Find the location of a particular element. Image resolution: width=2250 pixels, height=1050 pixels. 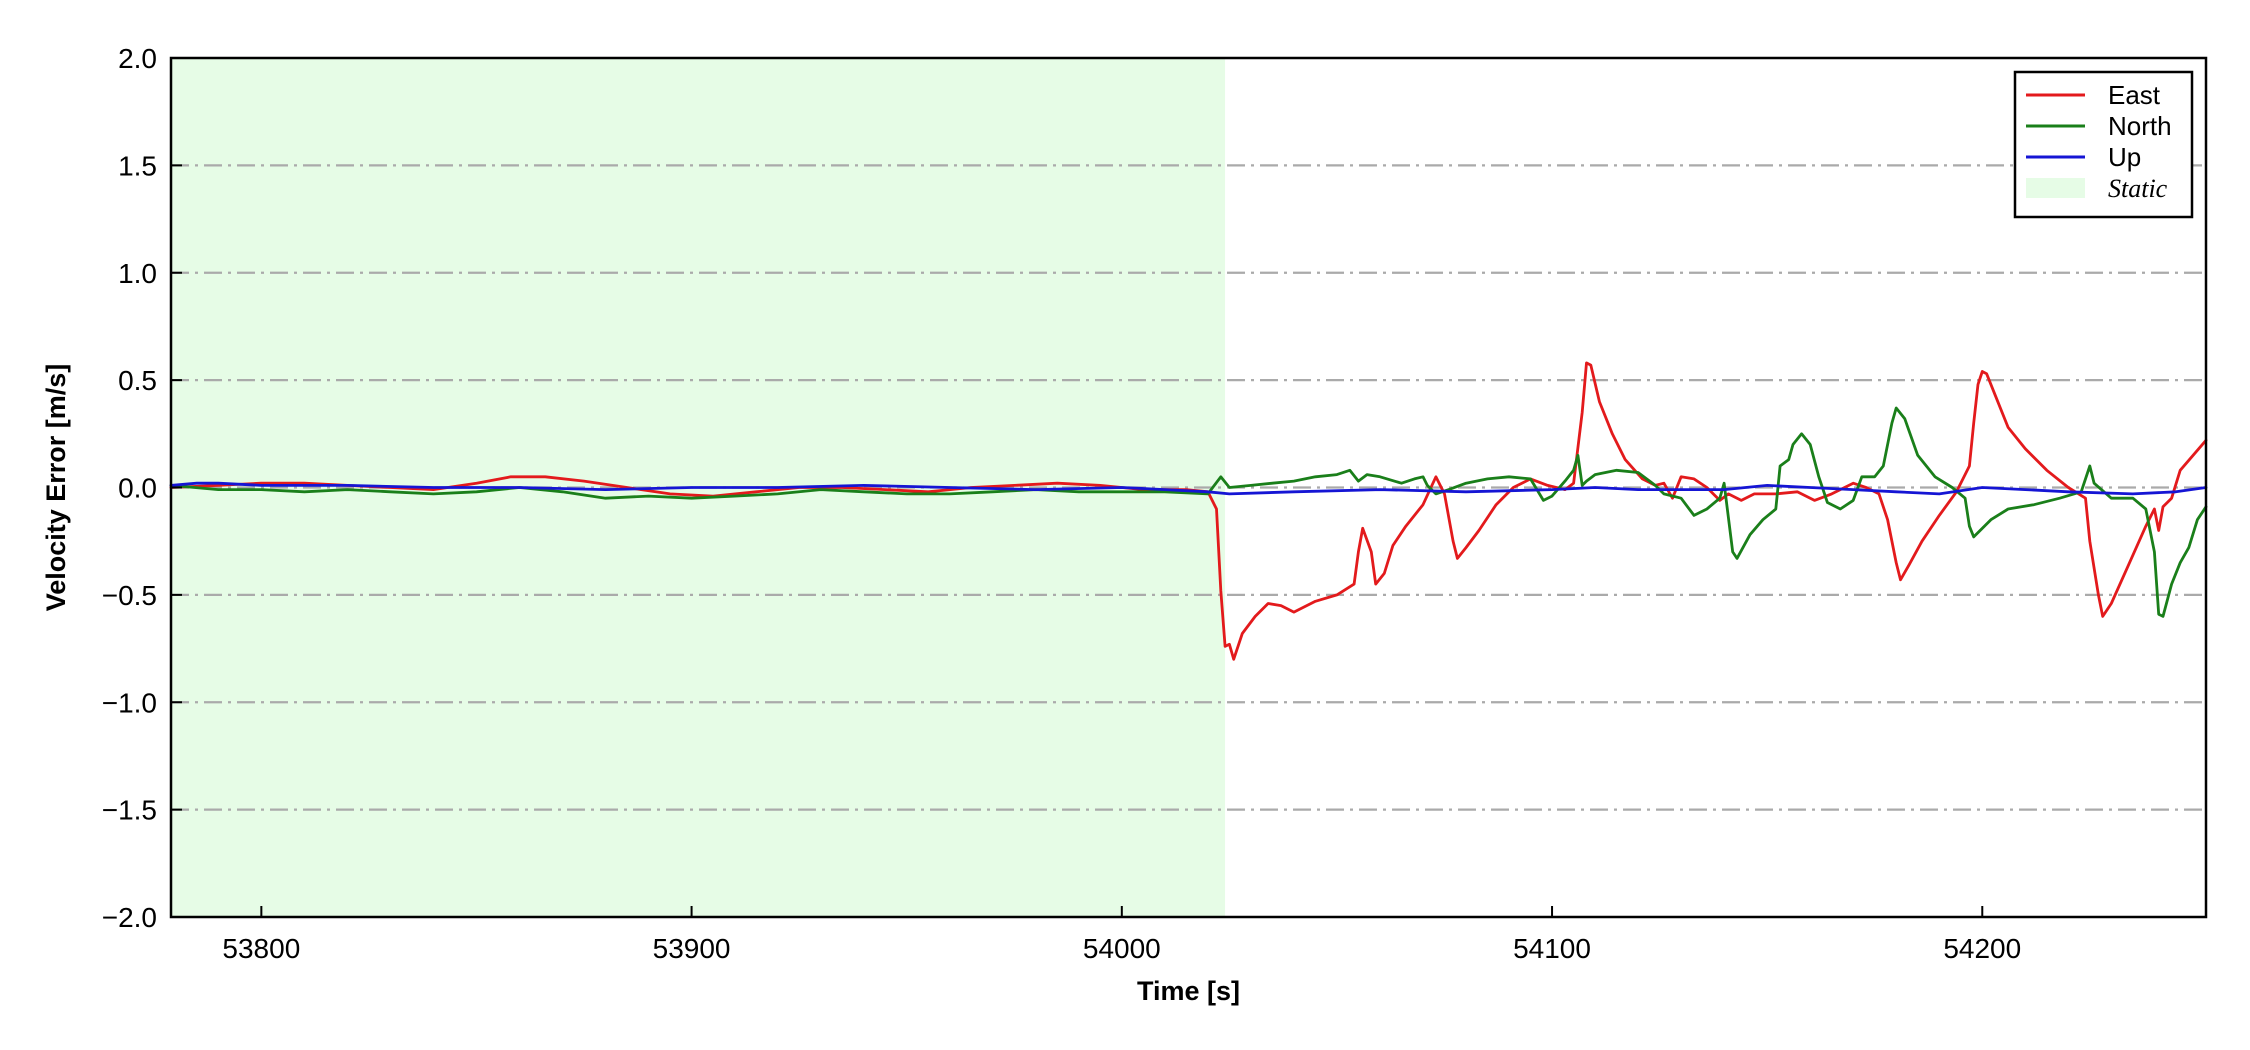

x-tick-label: 53800 is located at coordinates (261, 948).